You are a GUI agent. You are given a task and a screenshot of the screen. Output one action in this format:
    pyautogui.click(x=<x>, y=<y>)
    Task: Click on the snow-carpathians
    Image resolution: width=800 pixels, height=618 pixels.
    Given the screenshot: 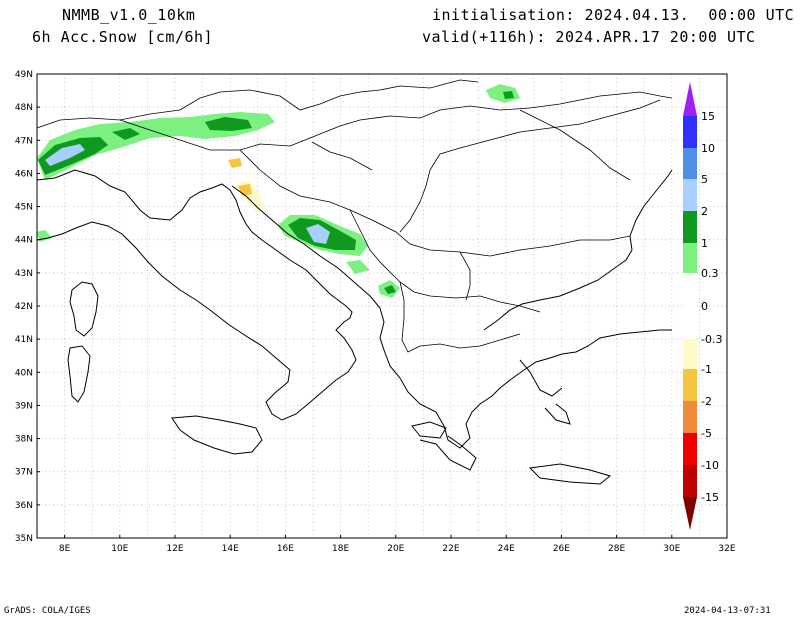 What is the action you would take?
    pyautogui.click(x=503, y=93)
    